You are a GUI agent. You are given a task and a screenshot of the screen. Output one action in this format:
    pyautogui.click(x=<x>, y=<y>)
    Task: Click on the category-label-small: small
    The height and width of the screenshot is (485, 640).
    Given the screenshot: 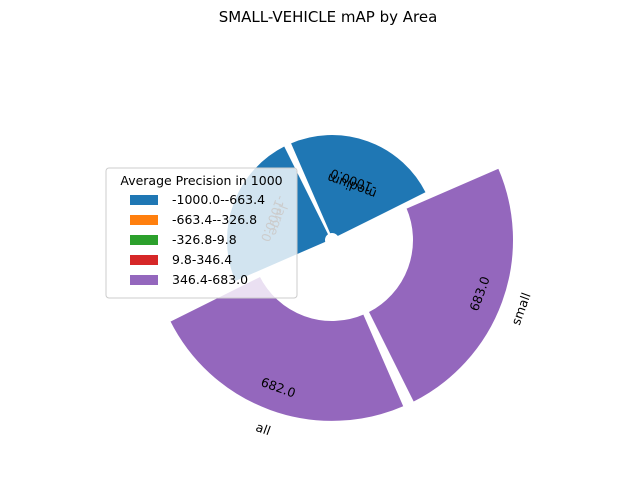 What is the action you would take?
    pyautogui.click(x=520, y=309)
    